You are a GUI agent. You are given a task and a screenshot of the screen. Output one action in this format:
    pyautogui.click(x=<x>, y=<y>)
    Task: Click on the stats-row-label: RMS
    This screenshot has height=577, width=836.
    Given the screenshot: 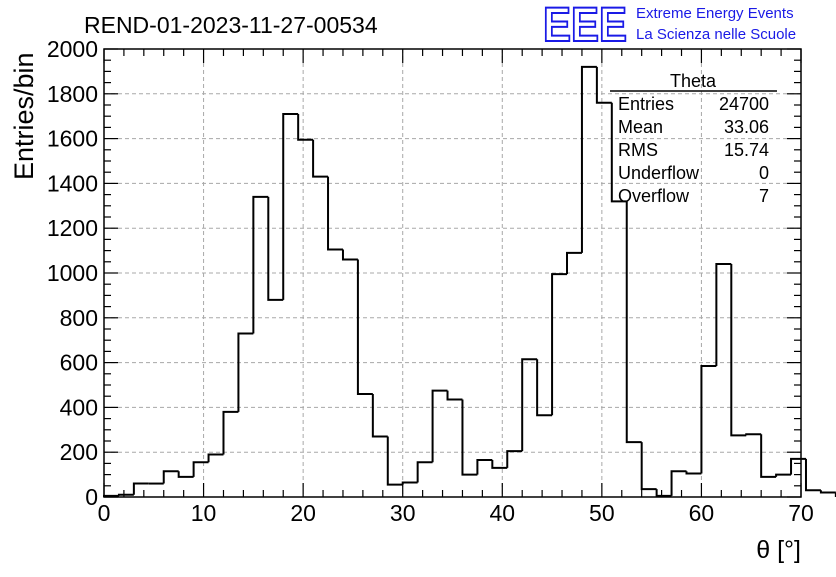 What is the action you would take?
    pyautogui.click(x=638, y=150)
    